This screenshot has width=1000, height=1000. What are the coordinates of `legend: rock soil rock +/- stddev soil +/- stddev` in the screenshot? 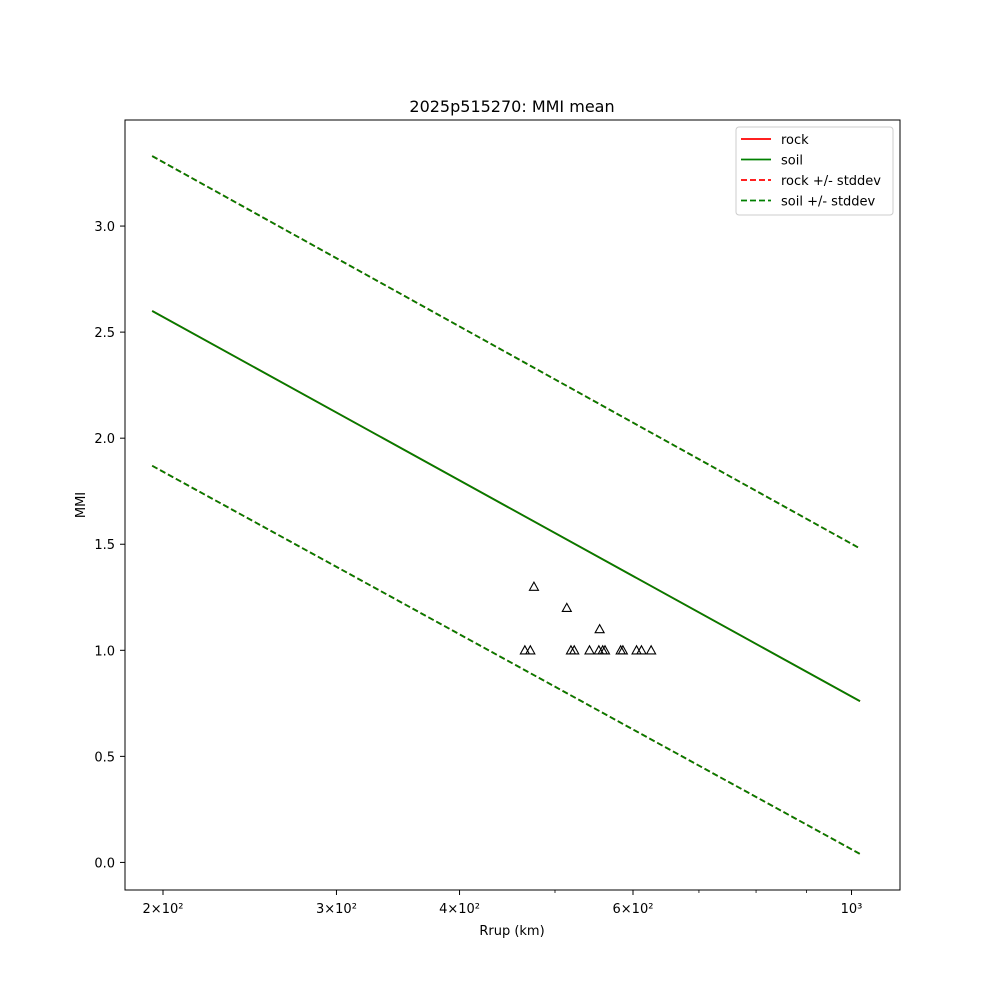 It's located at (814, 171).